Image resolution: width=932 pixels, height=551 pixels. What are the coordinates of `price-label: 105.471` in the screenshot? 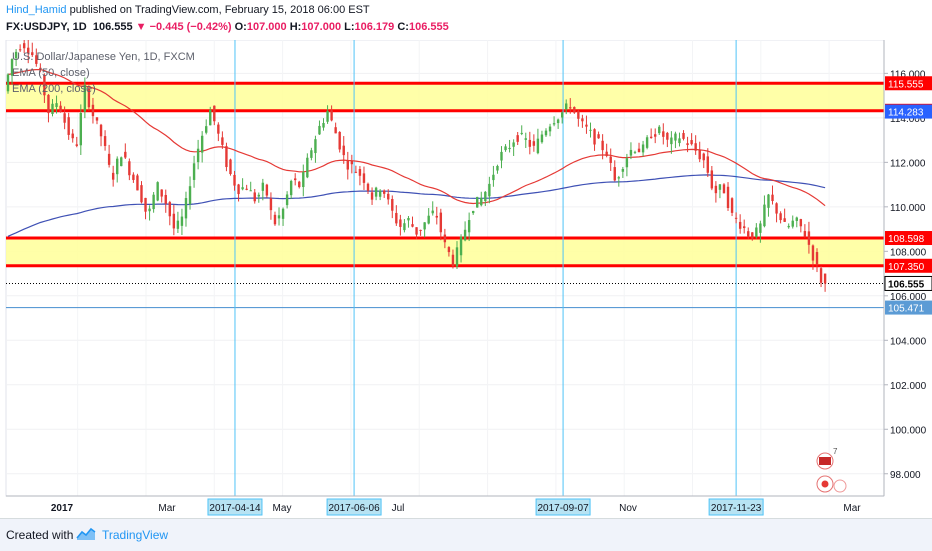 It's located at (906, 309).